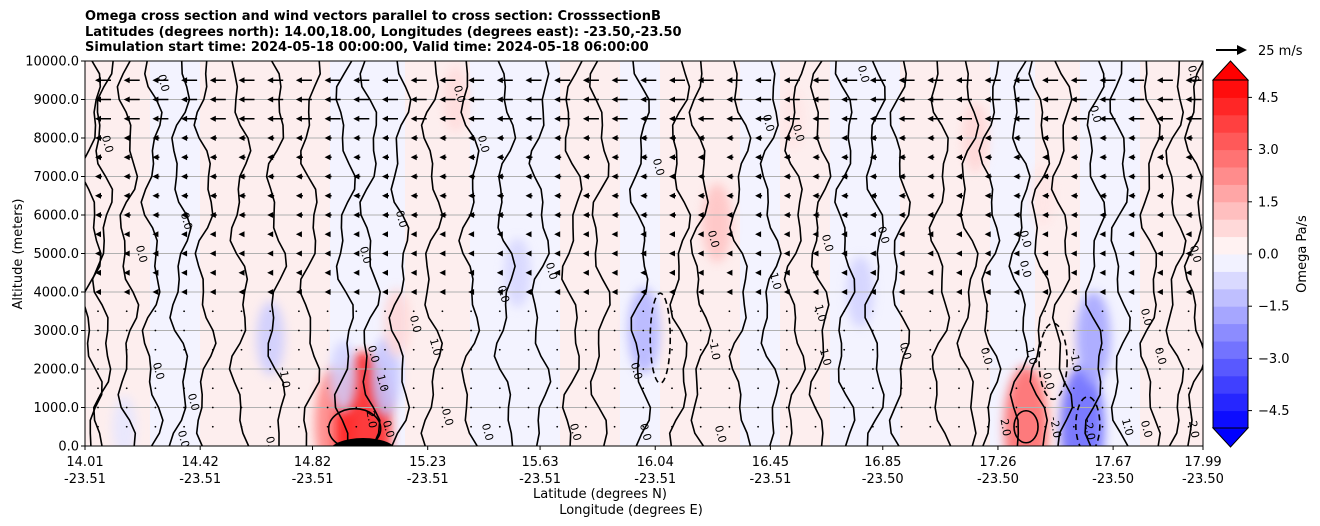 Image resolution: width=1320 pixels, height=526 pixels. Describe the element at coordinates (1202, 462) in the screenshot. I see `x-tick-lat: 17.99` at that location.